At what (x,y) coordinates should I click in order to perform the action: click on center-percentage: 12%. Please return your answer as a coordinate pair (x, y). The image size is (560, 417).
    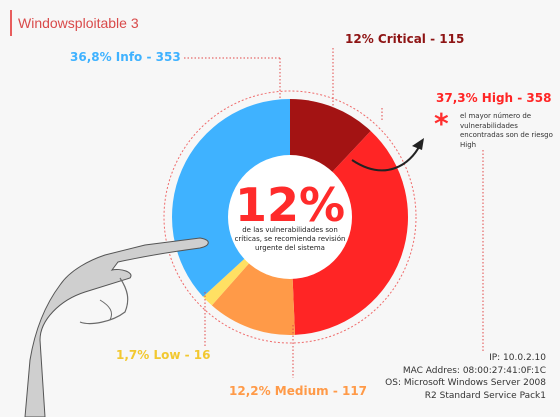
    Looking at the image, I should click on (290, 205).